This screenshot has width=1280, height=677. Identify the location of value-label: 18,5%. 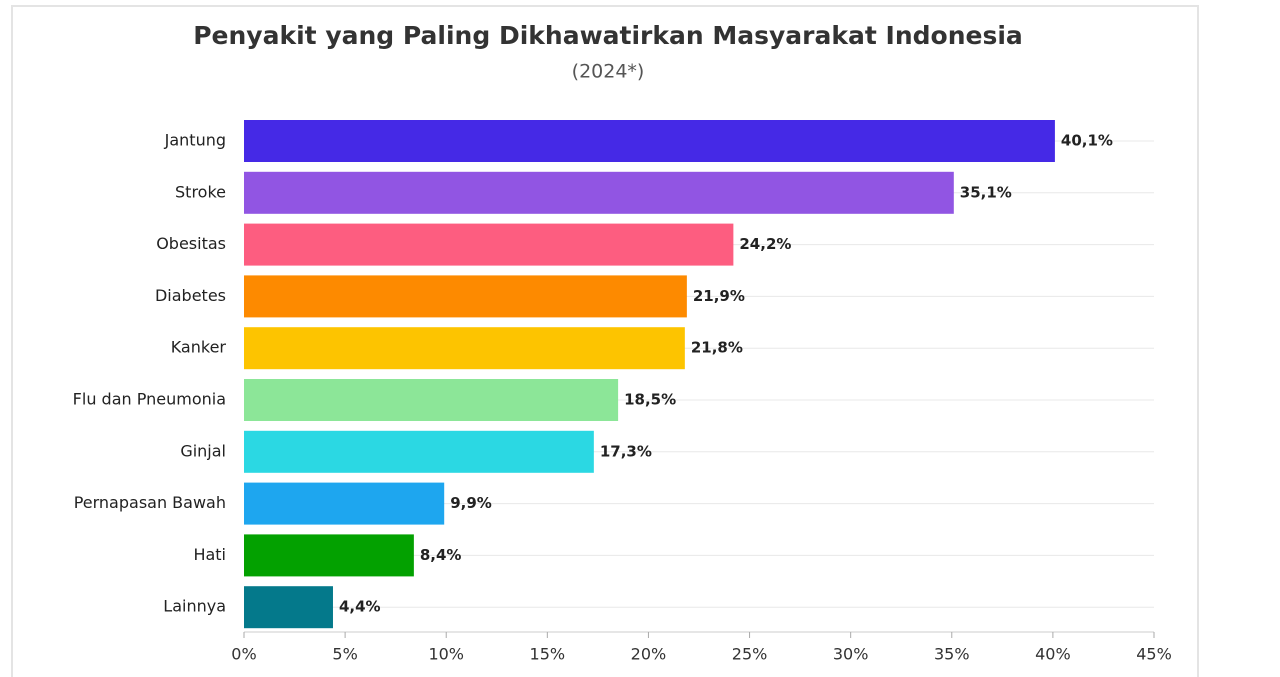
(650, 400).